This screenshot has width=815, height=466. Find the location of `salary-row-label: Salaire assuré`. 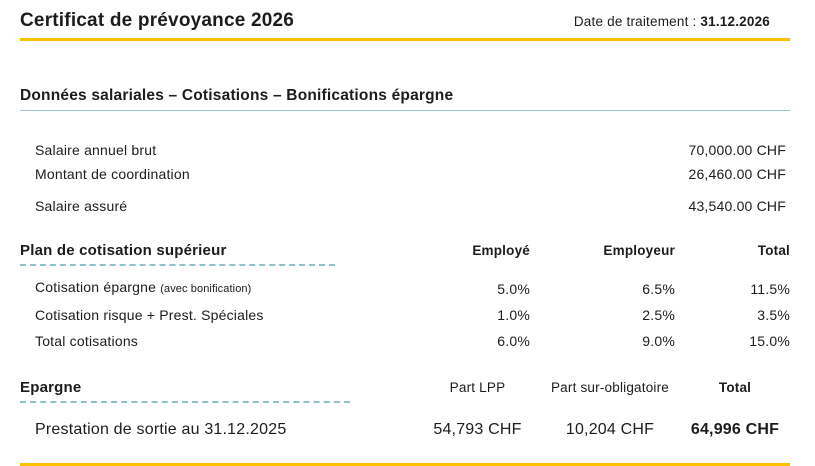

salary-row-label: Salaire assuré is located at coordinates (81, 206).